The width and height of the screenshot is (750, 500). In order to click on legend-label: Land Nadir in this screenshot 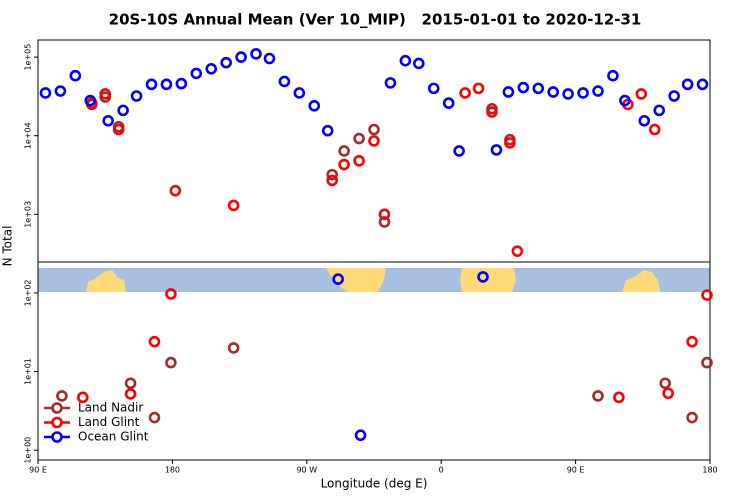, I will do `click(110, 408)`.